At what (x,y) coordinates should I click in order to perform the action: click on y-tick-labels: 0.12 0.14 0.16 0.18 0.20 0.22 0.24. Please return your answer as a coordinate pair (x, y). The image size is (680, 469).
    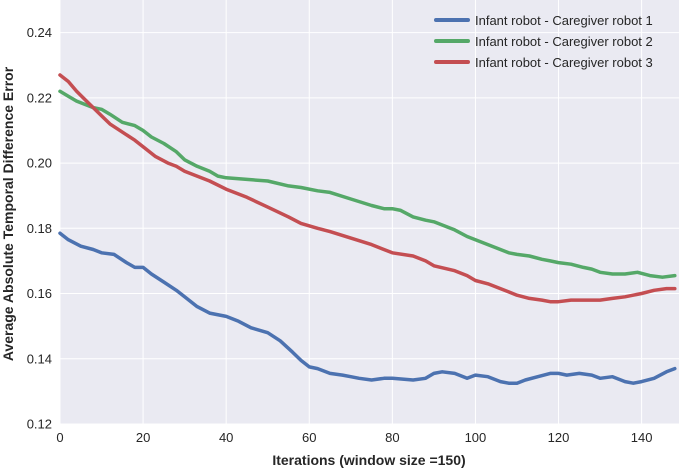
    Looking at the image, I should click on (39, 228).